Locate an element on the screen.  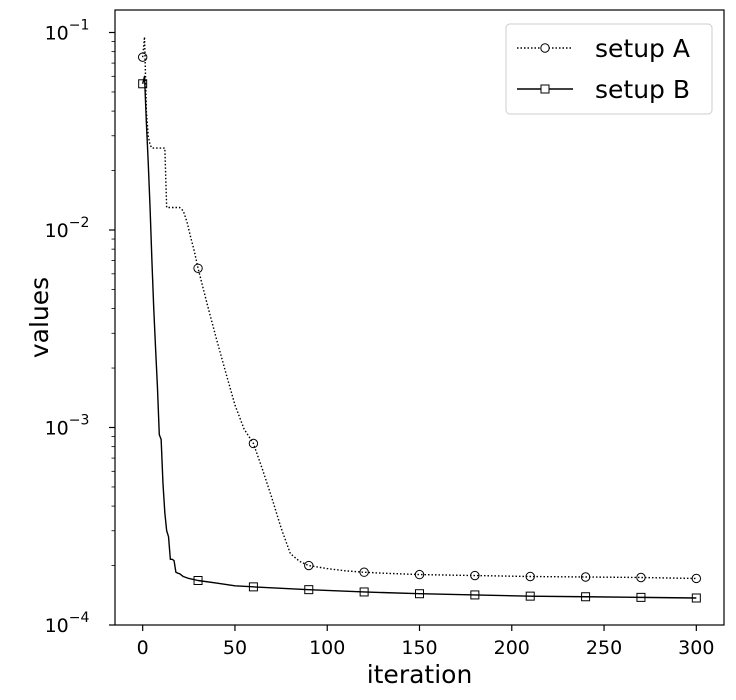
x-tick-label: 200 is located at coordinates (512, 648).